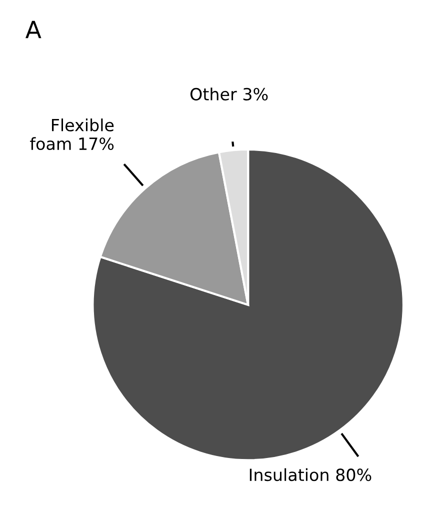 The image size is (422, 527). I want to click on slice-label: Flexible foam 17%, so click(72, 134).